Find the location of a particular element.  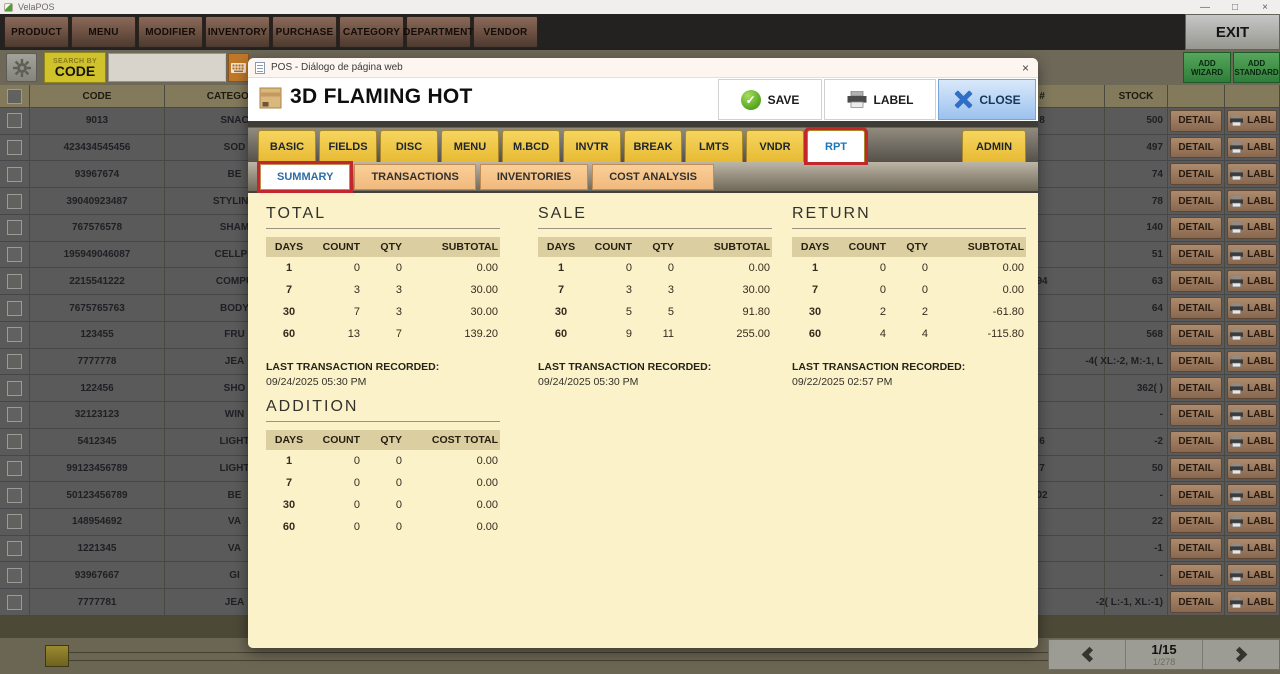

subtab-summary: SUMMARY is located at coordinates (305, 176).